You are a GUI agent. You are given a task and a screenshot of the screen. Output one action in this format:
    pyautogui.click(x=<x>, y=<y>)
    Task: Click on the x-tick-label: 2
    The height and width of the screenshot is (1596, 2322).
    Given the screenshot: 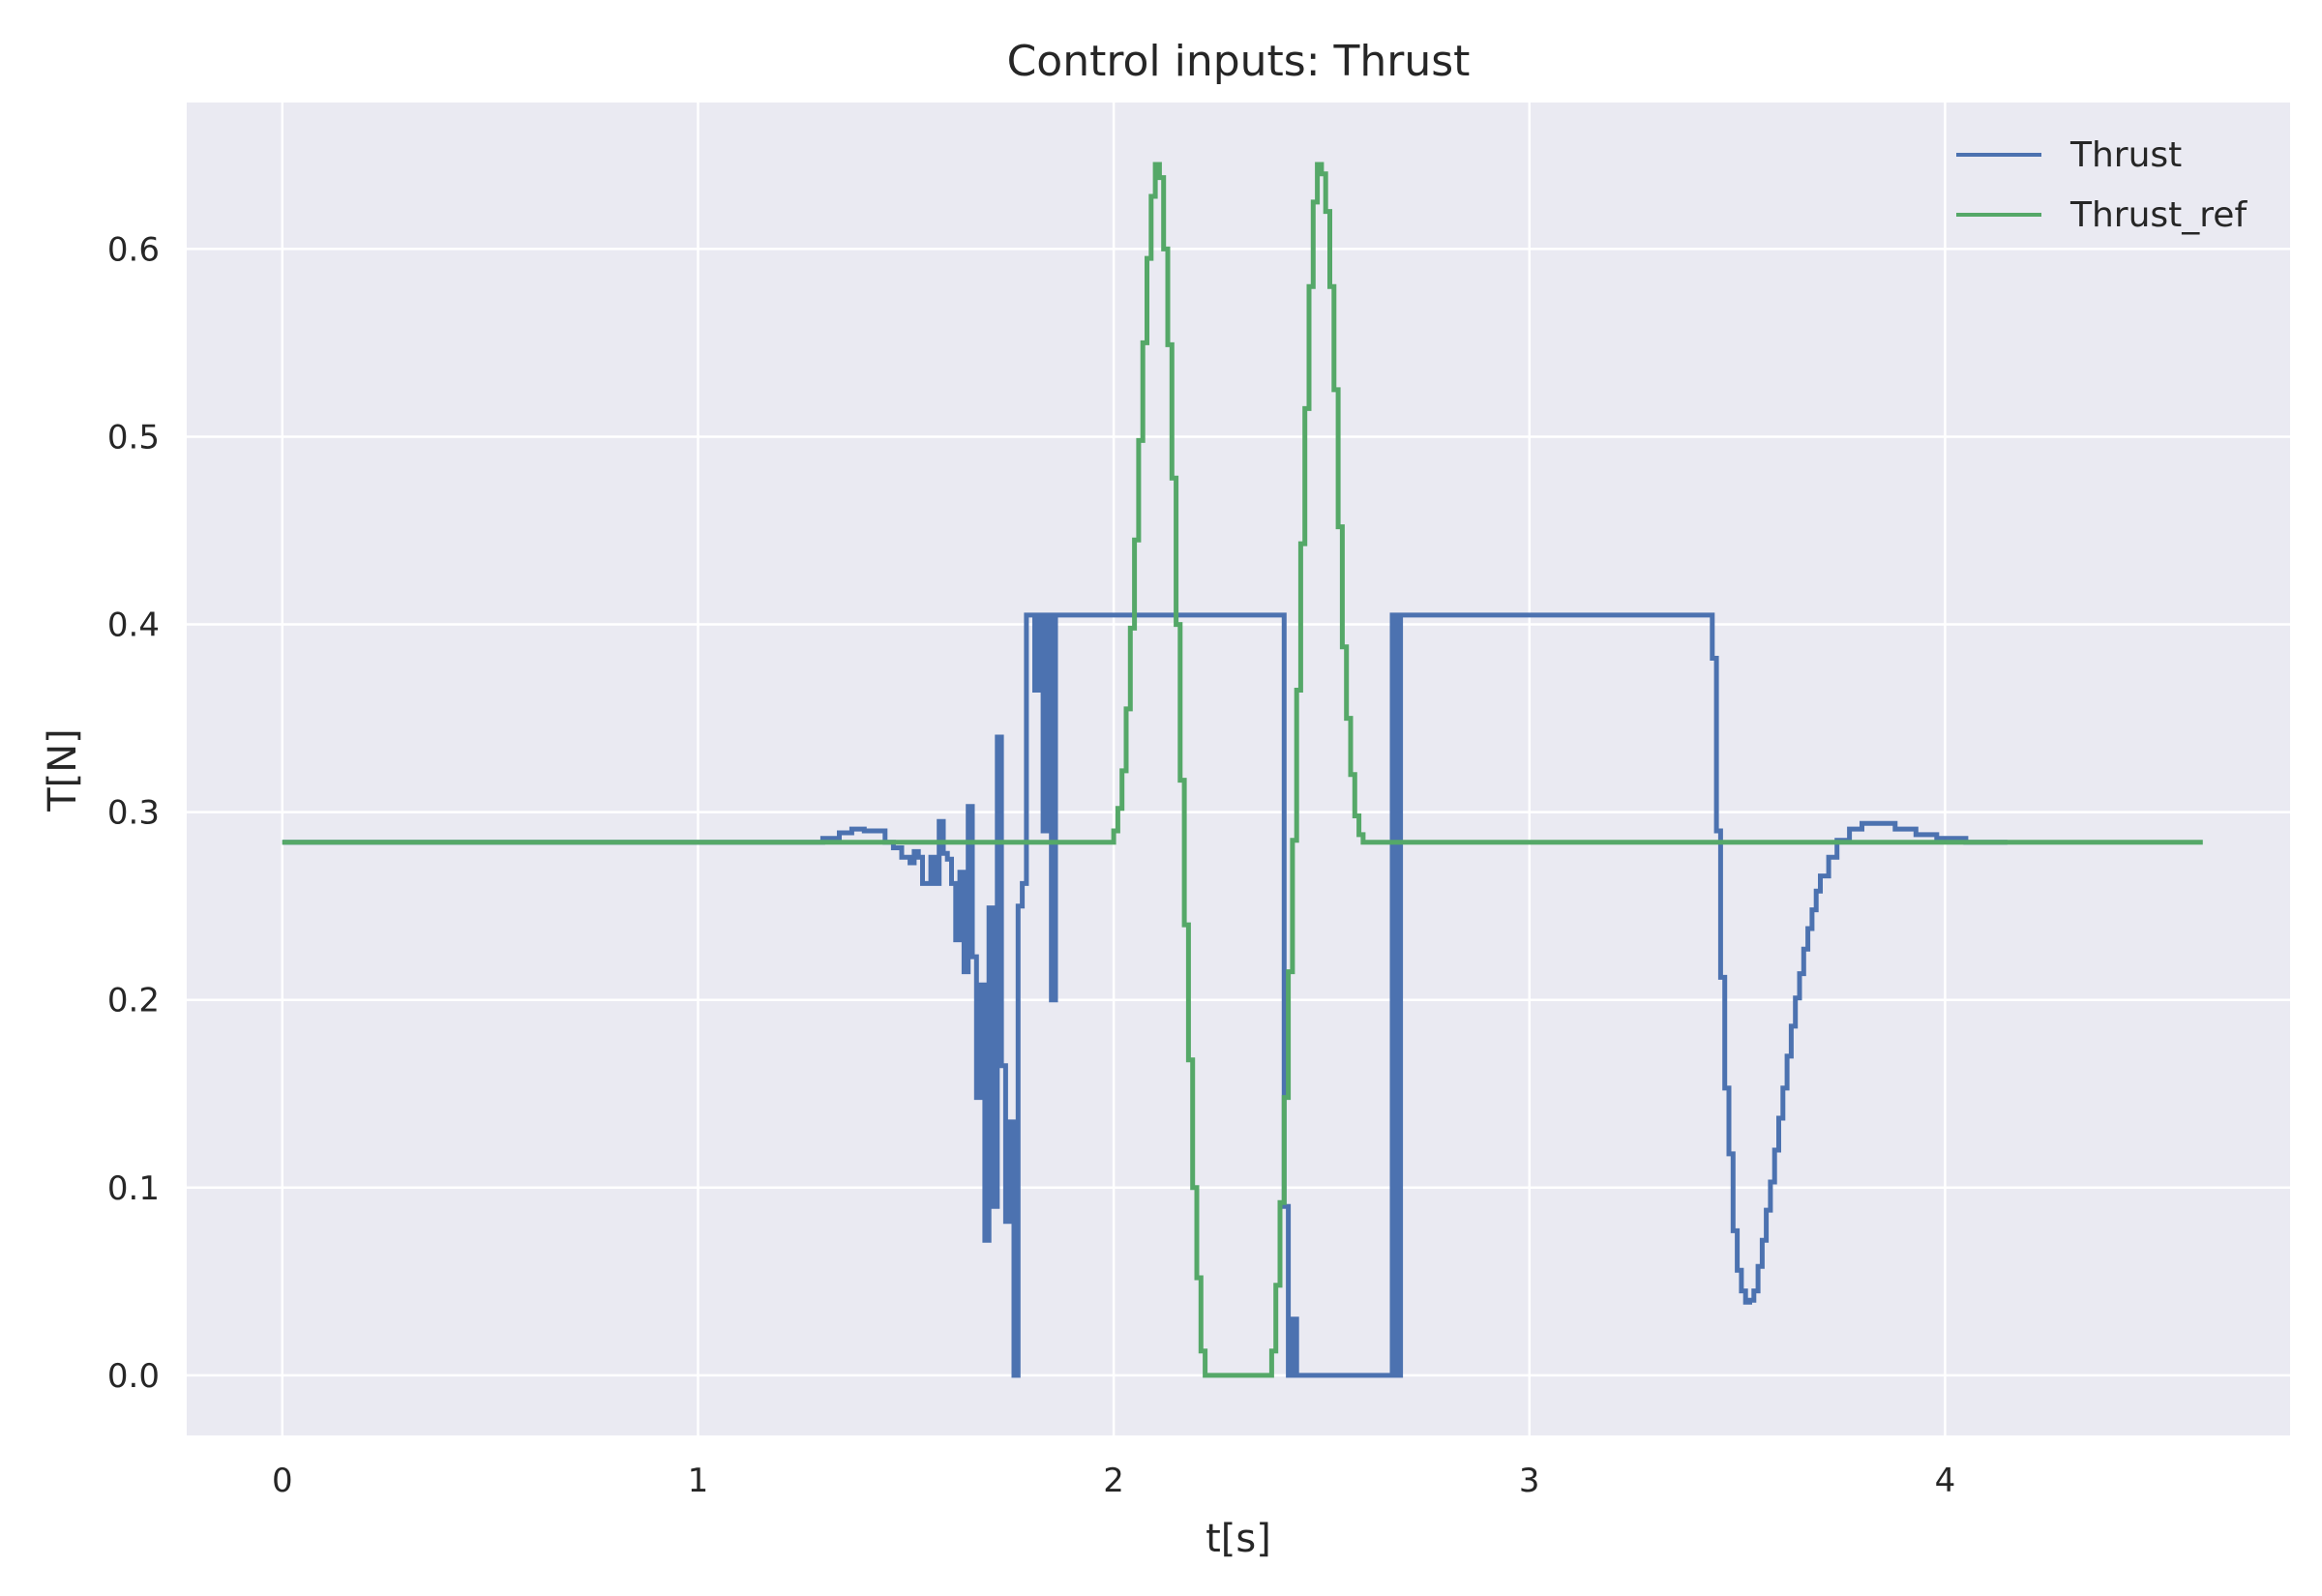 What is the action you would take?
    pyautogui.click(x=1113, y=1481)
    